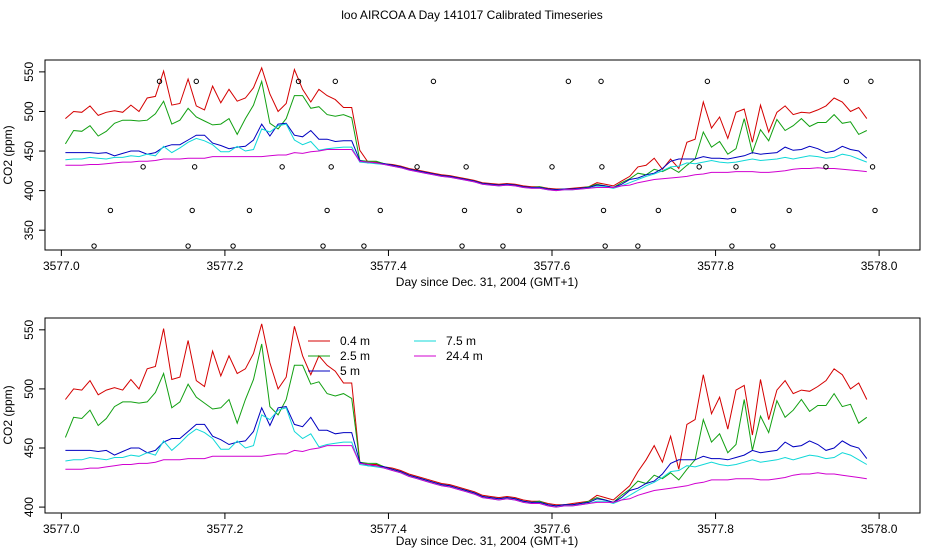 The height and width of the screenshot is (550, 950). I want to click on top-x-tick-label: 3578.0, so click(879, 266).